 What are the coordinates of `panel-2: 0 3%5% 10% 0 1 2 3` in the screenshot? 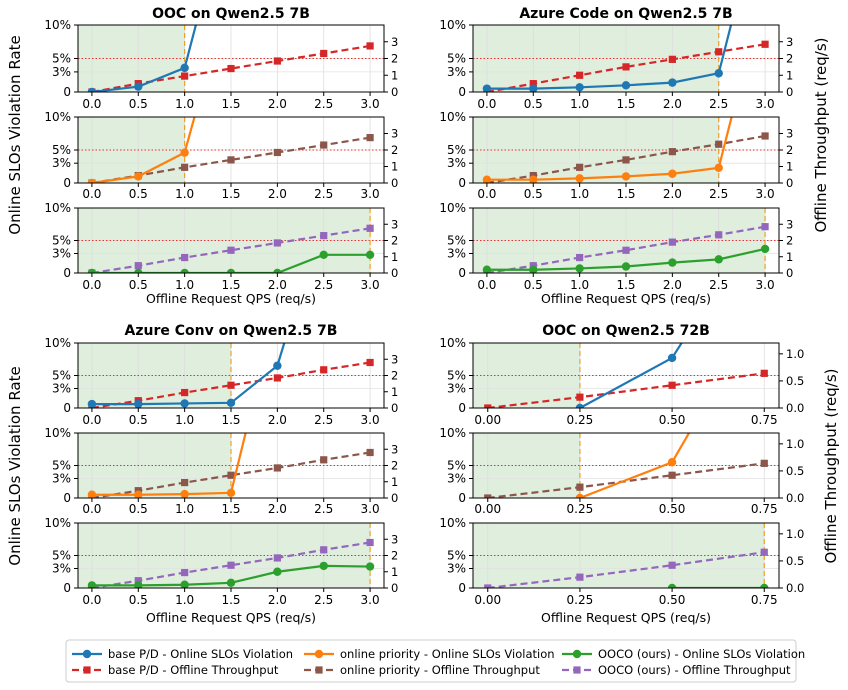 It's located at (221, 240).